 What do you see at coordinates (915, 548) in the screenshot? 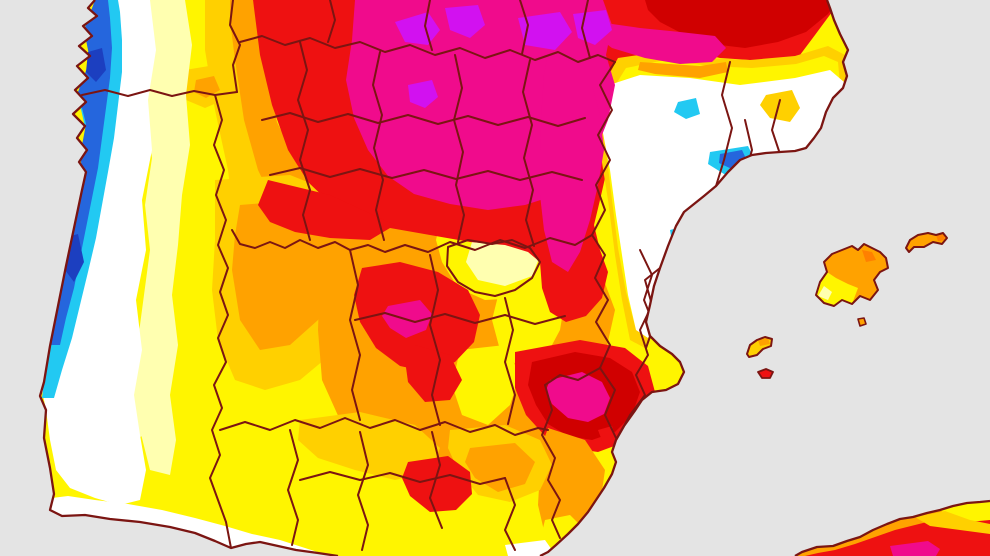
I see `africa-magenta-spot` at bounding box center [915, 548].